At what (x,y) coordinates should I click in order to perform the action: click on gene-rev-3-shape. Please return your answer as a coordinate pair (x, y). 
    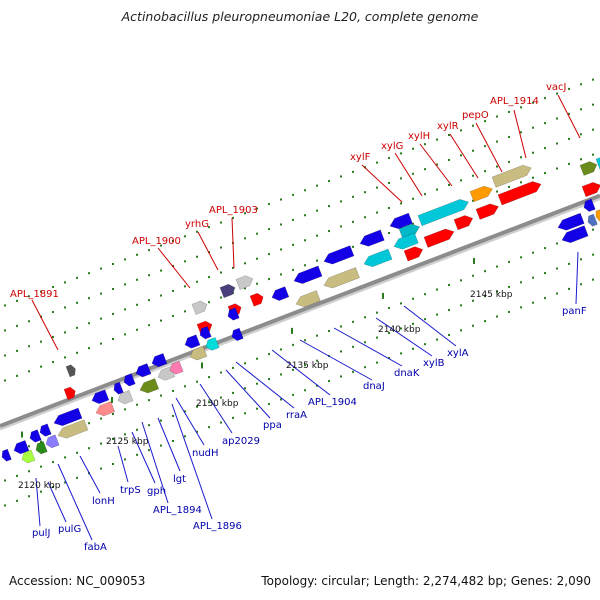
    Looking at the image, I should click on (45, 430).